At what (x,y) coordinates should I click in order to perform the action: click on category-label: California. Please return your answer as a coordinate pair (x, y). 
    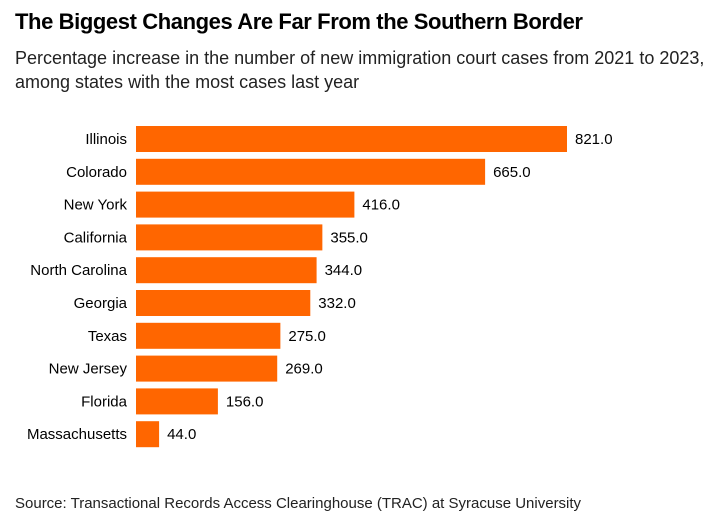
    Looking at the image, I should click on (96, 237).